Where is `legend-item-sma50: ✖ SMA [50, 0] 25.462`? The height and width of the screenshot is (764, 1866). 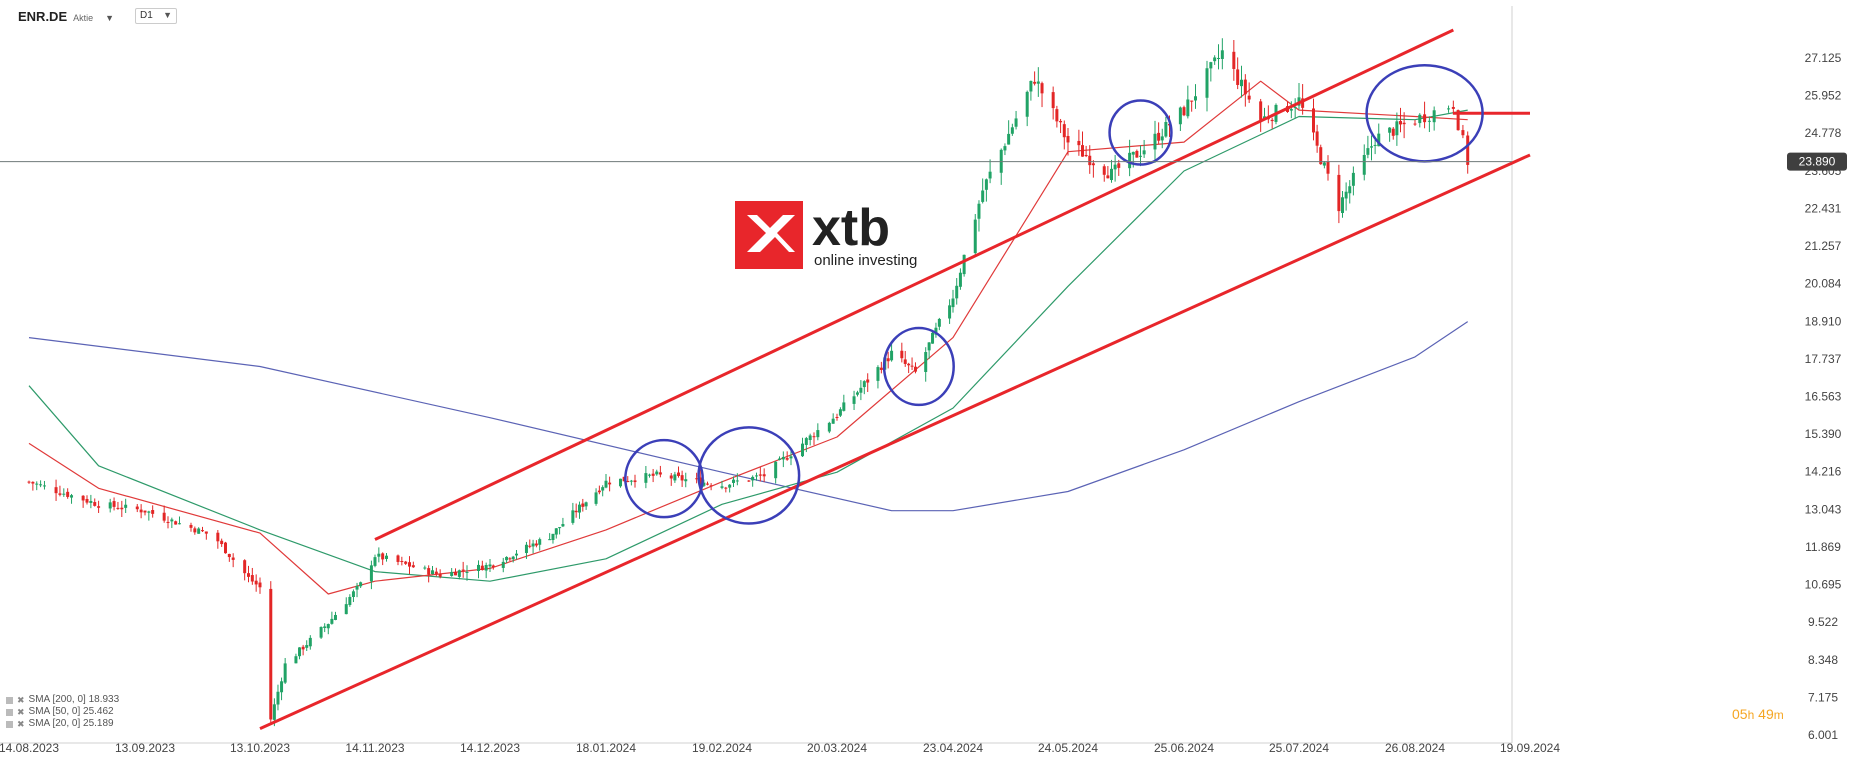
legend-item-sma50: ✖ SMA [50, 0] 25.462 is located at coordinates (62, 712).